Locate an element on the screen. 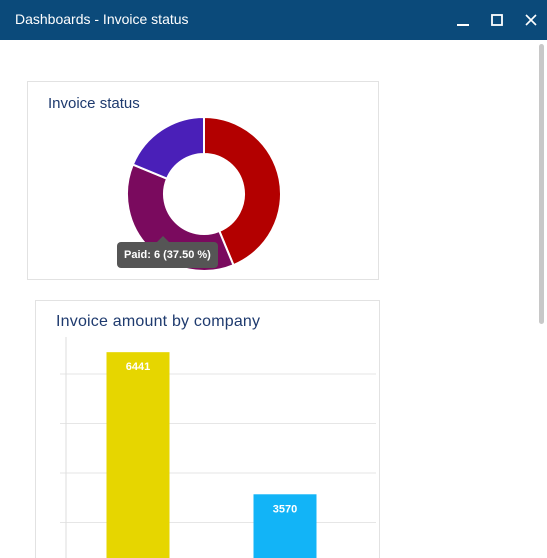 This screenshot has width=547, height=558. minimize-icon is located at coordinates (463, 25).